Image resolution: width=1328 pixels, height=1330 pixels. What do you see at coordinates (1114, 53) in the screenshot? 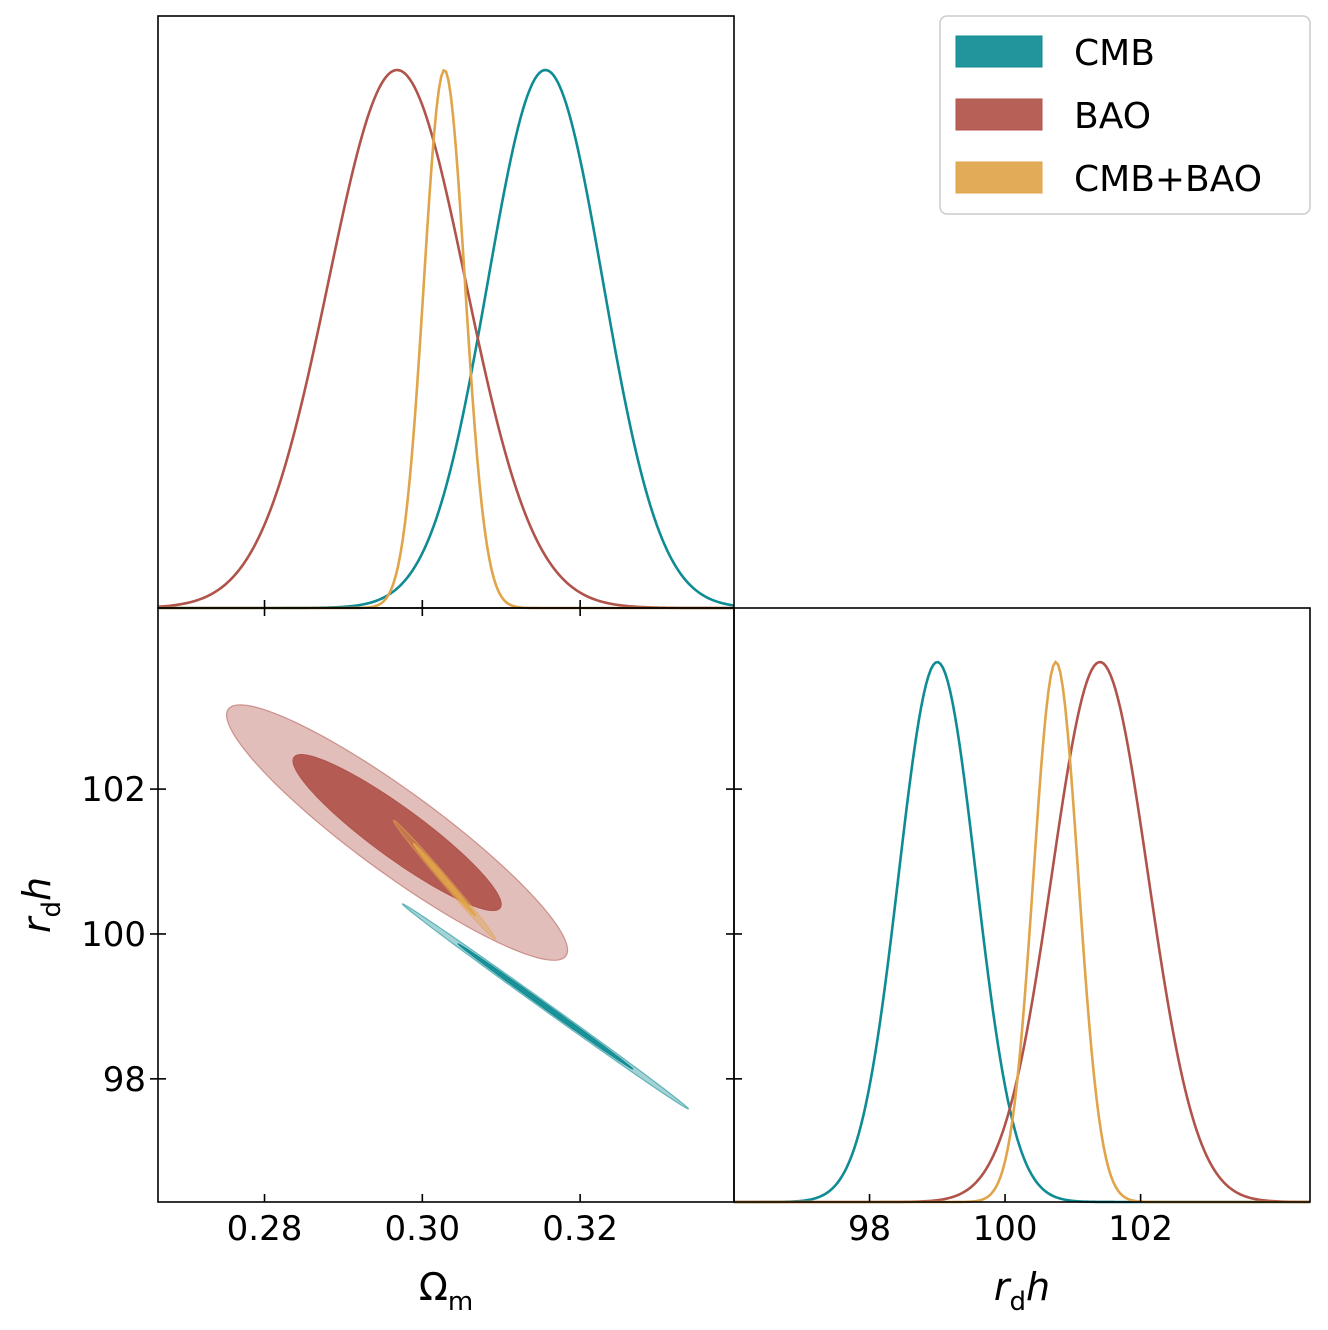
I see `legend-label-cmb: CMB` at bounding box center [1114, 53].